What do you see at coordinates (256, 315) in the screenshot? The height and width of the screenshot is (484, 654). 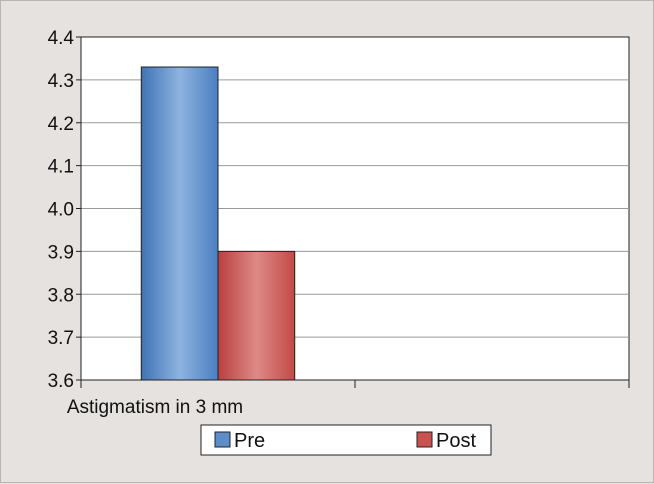 I see `bar-post` at bounding box center [256, 315].